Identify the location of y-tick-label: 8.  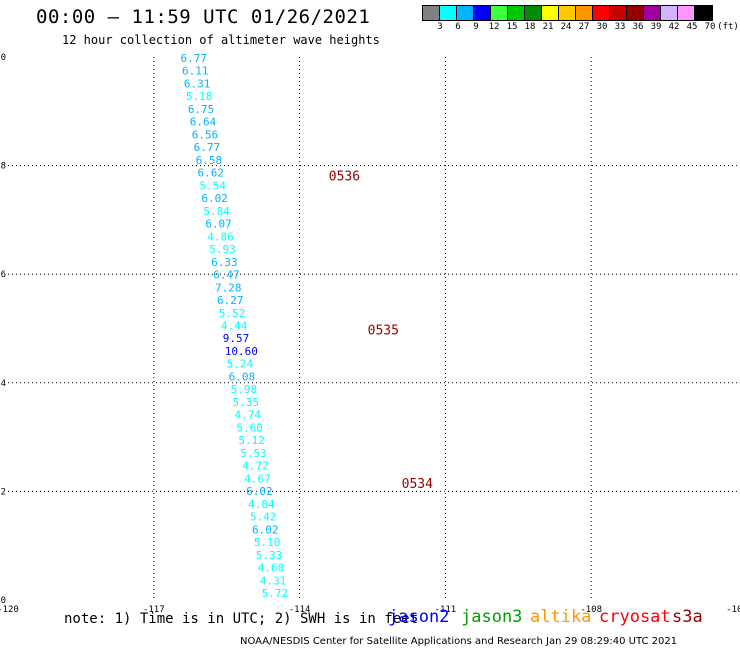
(3, 167).